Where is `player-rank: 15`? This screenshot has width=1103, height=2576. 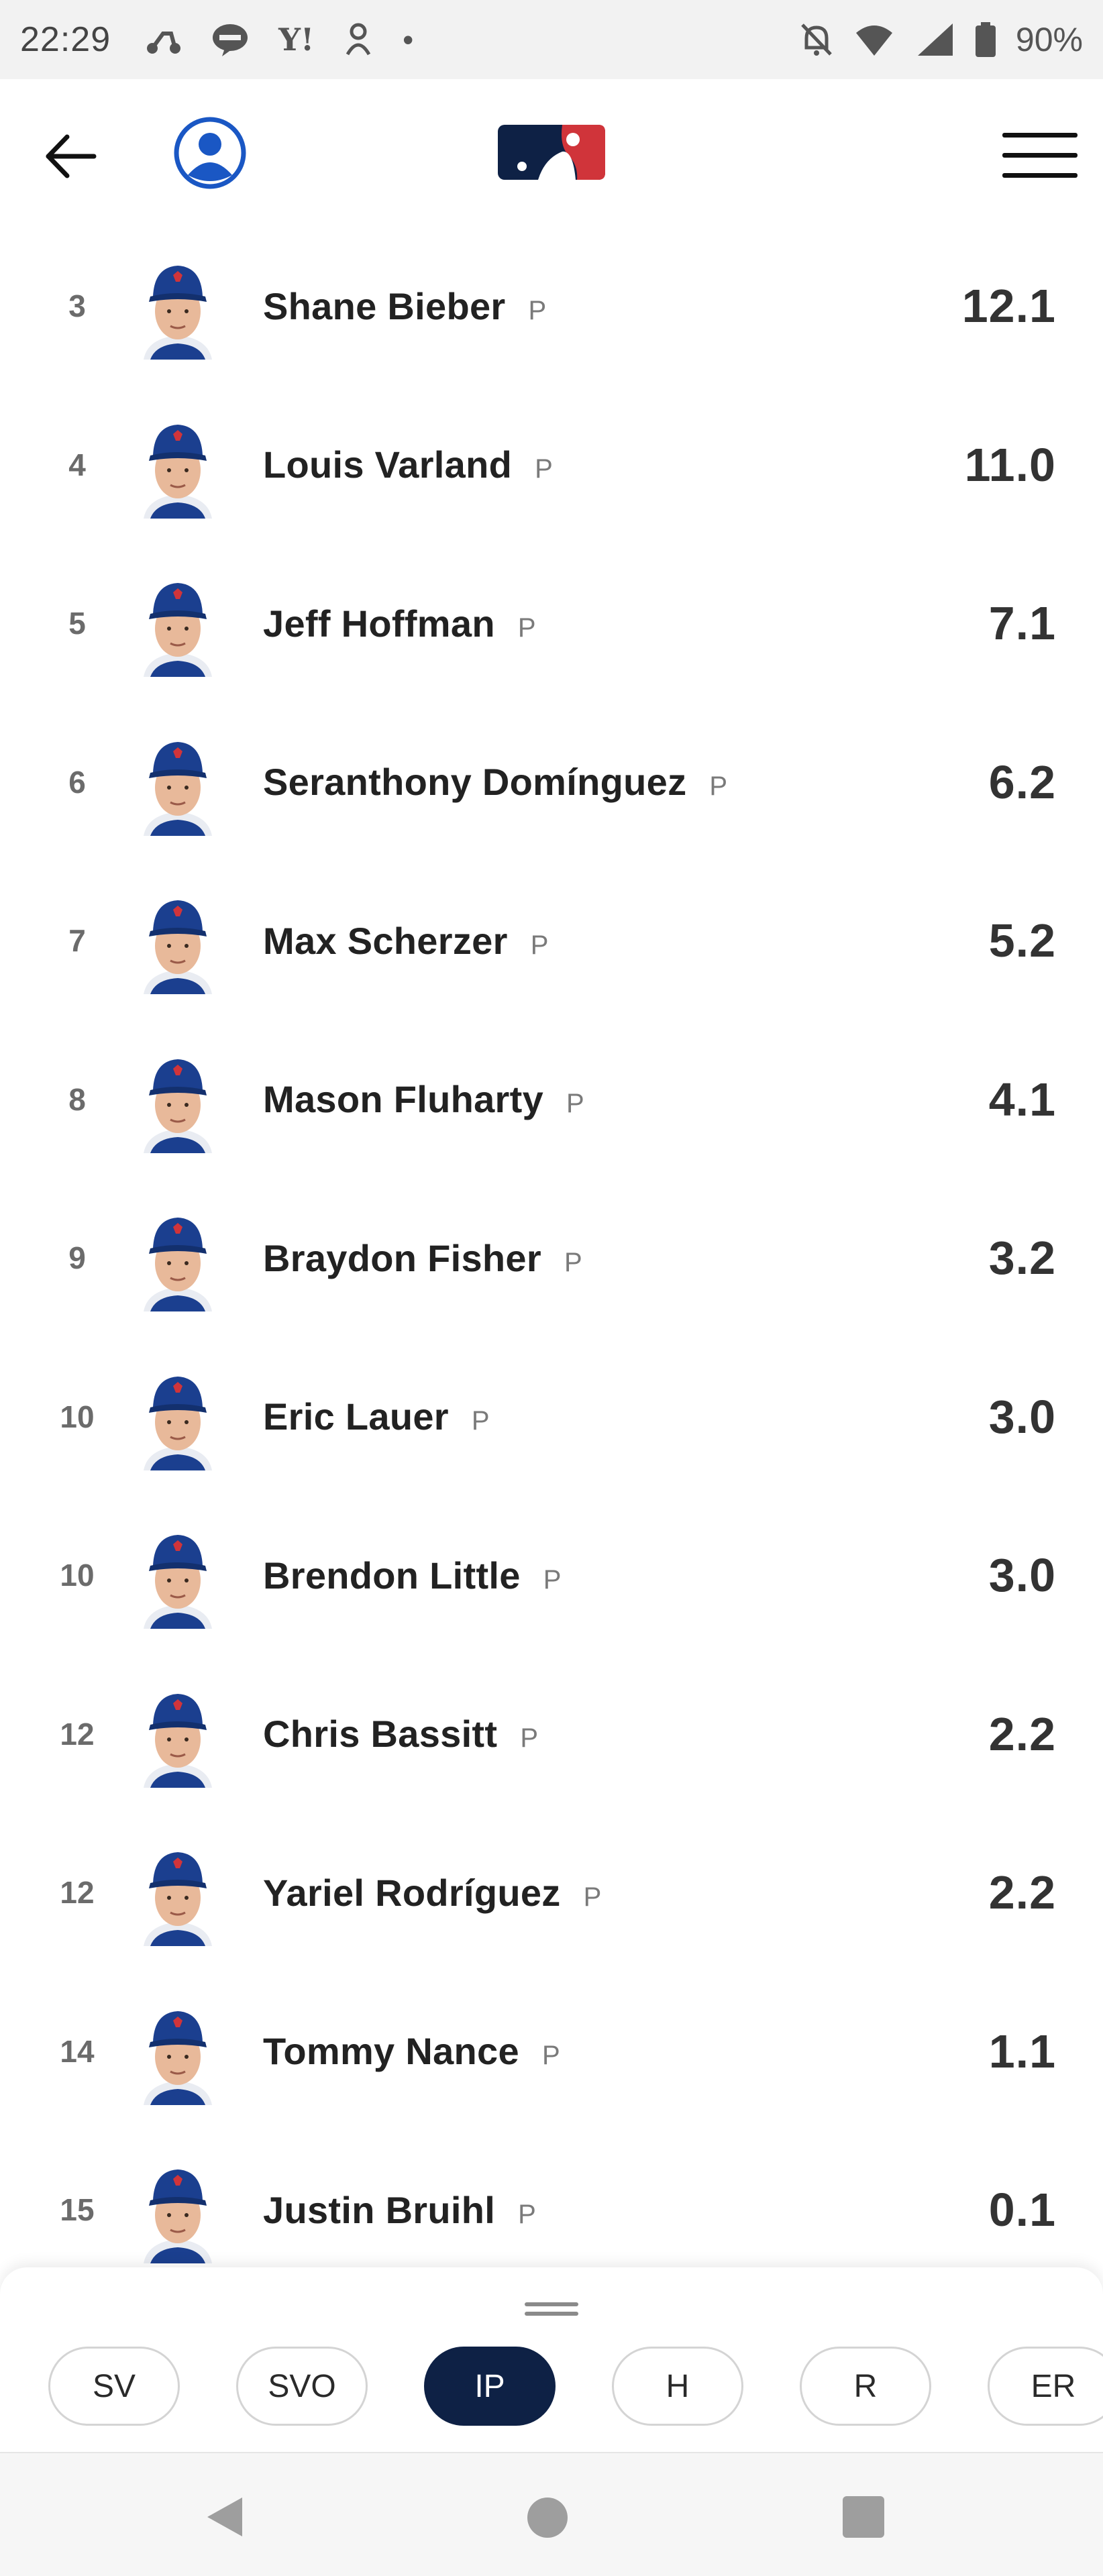 player-rank: 15 is located at coordinates (78, 2210).